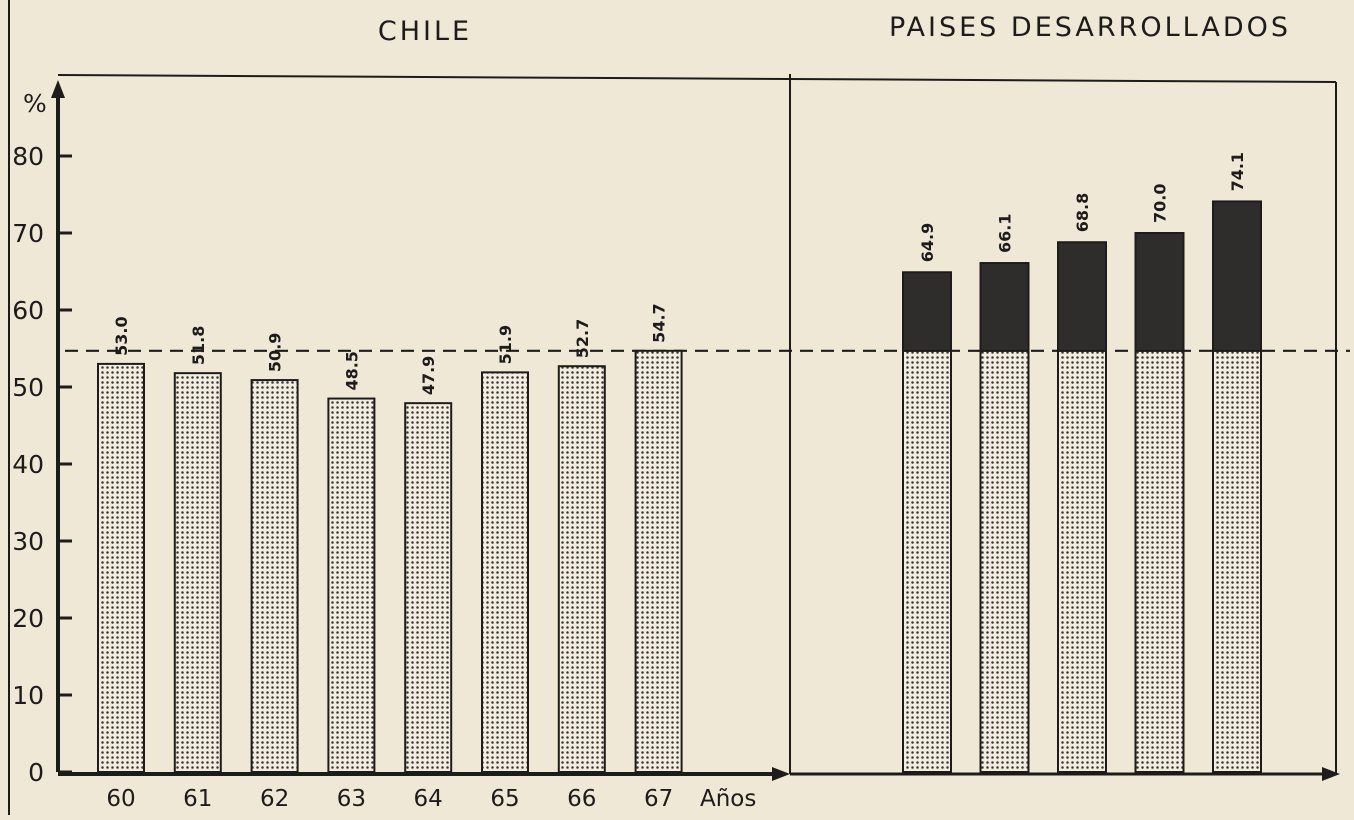 The width and height of the screenshot is (1354, 820). I want to click on bar-value-label: 53.0, so click(121, 335).